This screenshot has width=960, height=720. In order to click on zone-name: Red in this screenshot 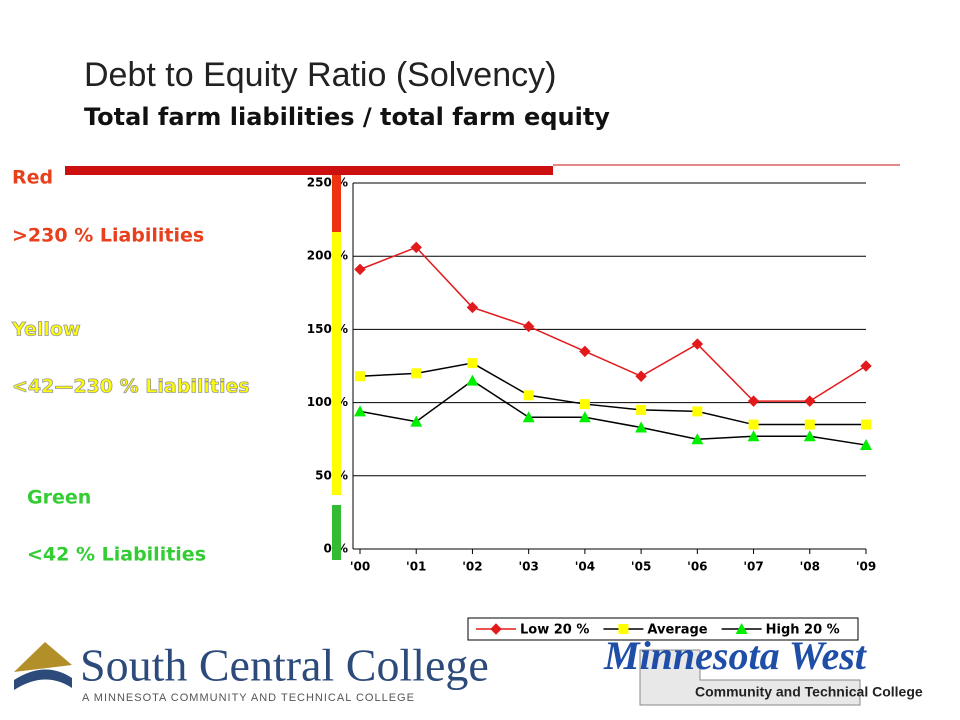, I will do `click(32, 178)`.